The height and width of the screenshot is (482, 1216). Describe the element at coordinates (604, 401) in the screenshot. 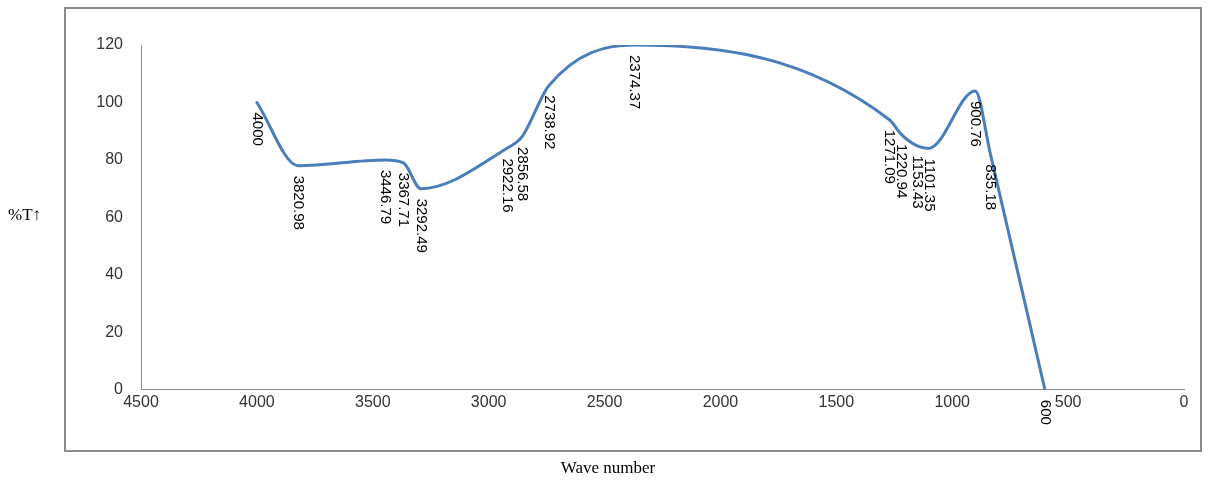

I see `x-tick-label: 2500` at that location.